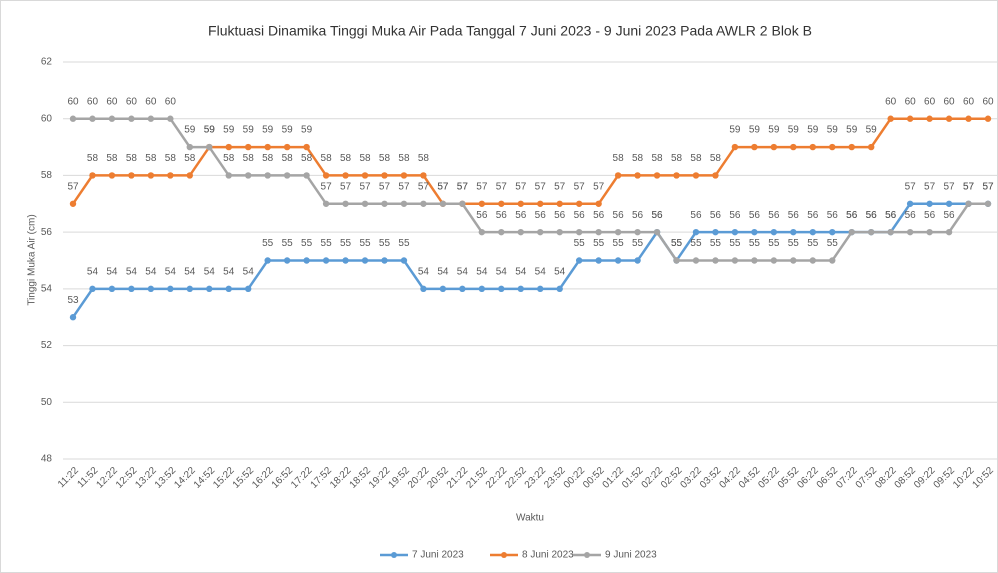  I want to click on y-axis-label: Tinggi Muka Air (cm), so click(32, 259).